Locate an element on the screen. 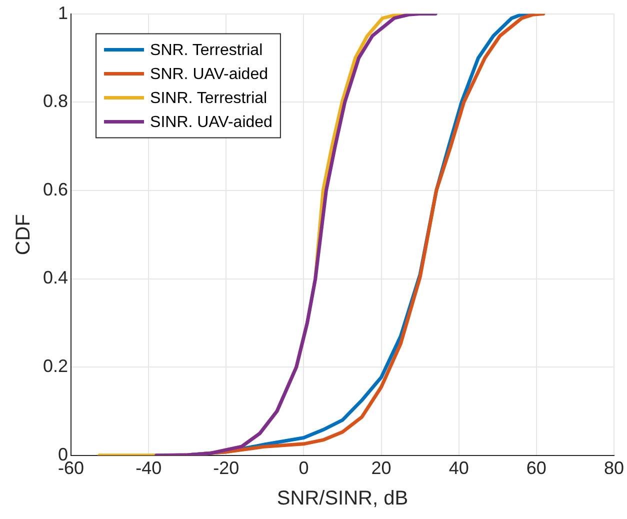  y-tick-label: 1 is located at coordinates (63, 12).